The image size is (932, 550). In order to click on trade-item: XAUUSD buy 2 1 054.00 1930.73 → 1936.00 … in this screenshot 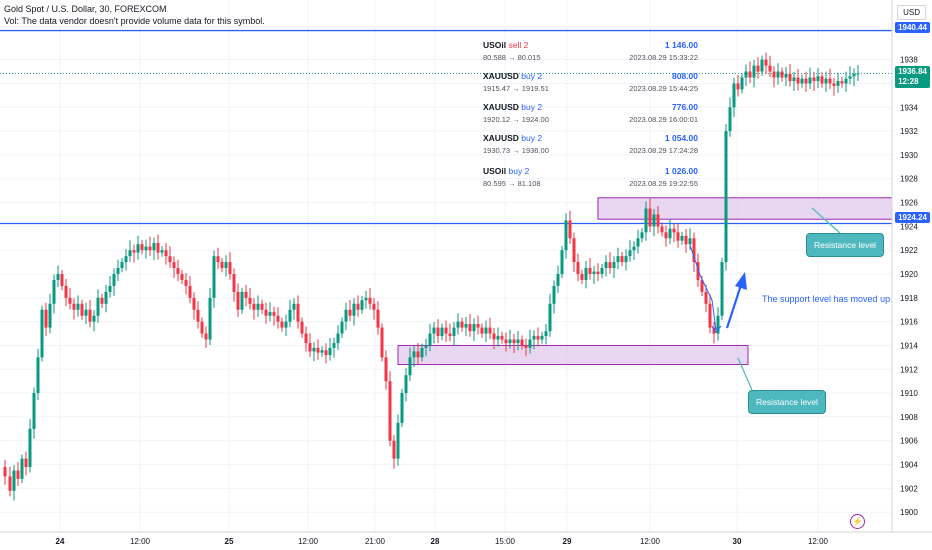, I will do `click(590, 147)`.